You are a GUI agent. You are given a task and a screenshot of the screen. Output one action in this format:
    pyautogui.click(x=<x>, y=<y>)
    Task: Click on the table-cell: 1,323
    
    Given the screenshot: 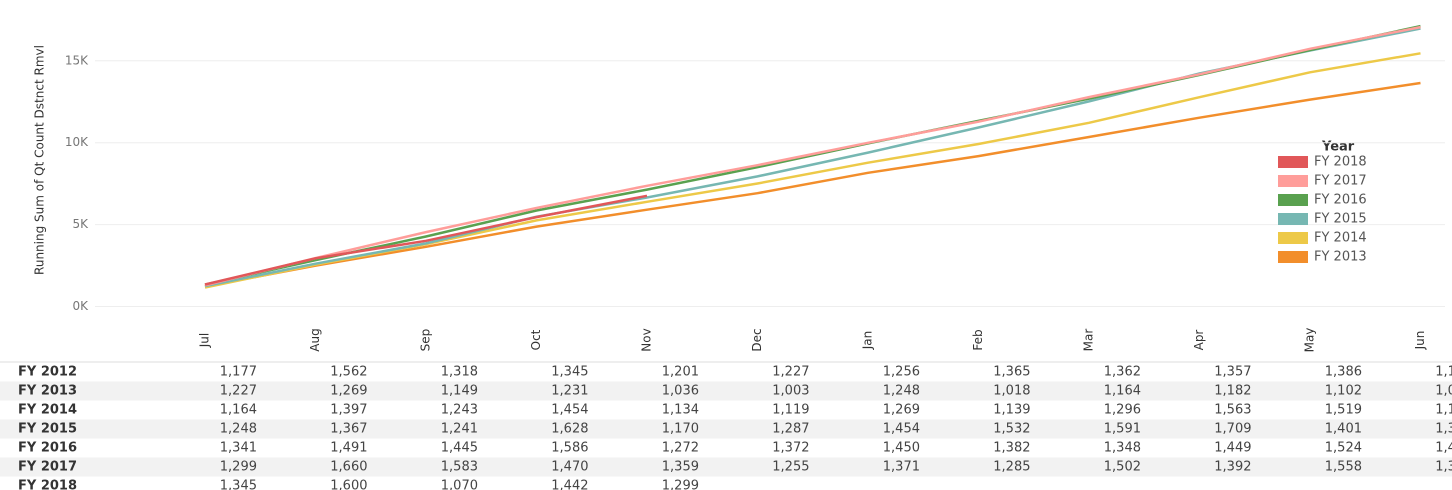 What is the action you would take?
    pyautogui.click(x=1443, y=467)
    